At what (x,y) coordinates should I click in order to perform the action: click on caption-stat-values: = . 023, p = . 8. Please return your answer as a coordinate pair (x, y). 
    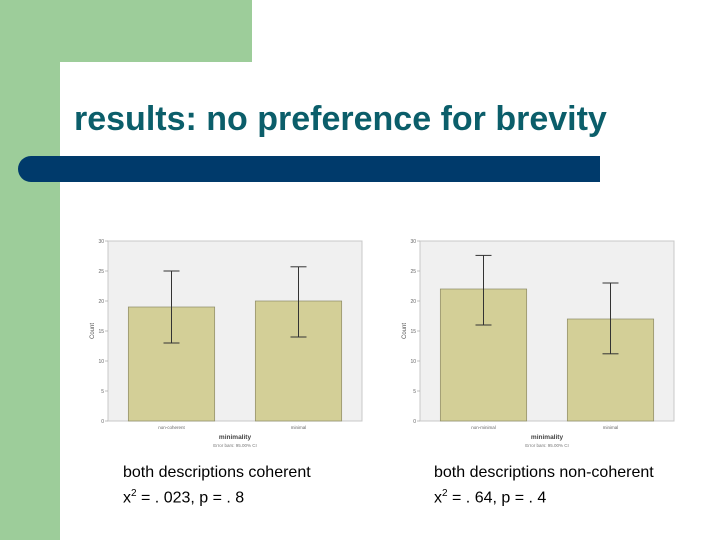
    Looking at the image, I should click on (190, 498).